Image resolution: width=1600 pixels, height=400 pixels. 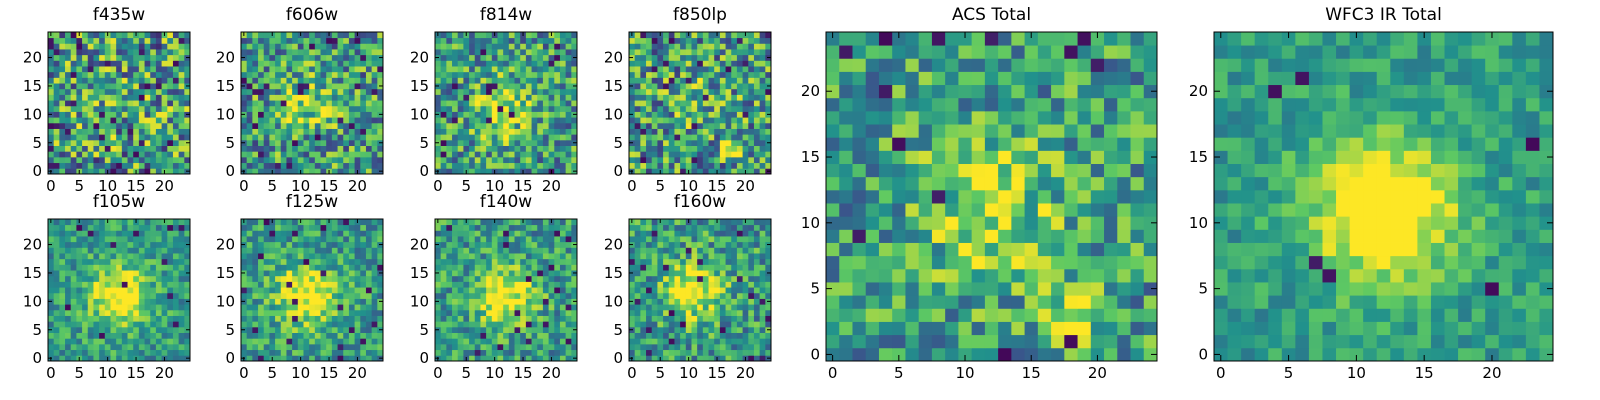 I want to click on cells-f105w, so click(x=119, y=290).